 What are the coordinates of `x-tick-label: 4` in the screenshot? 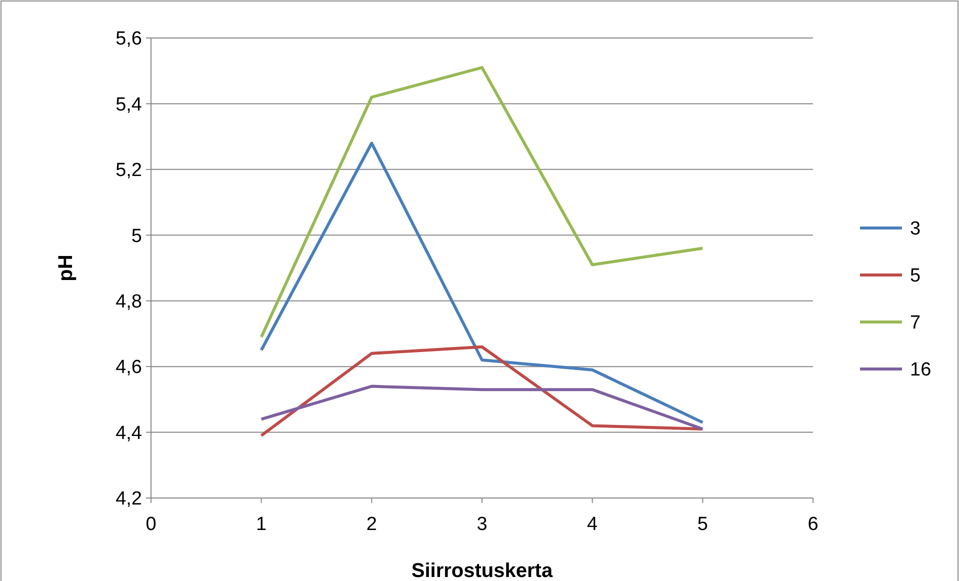 It's located at (592, 524).